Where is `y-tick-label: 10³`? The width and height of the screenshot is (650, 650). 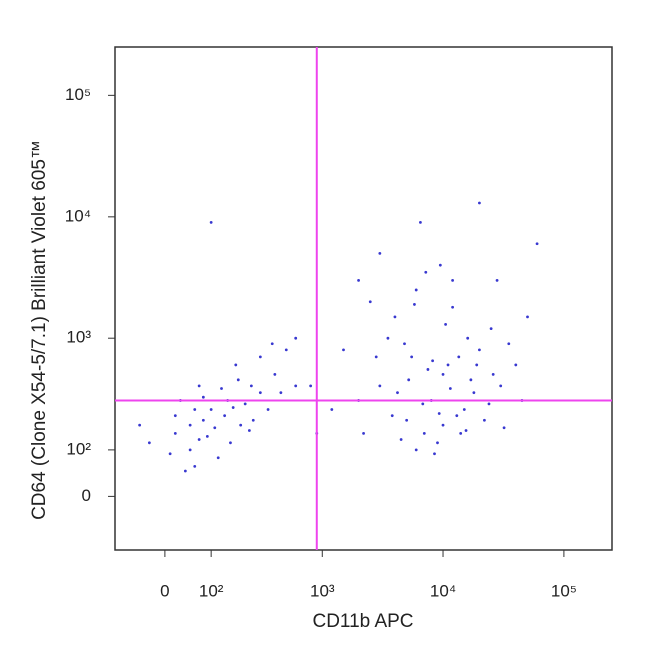 y-tick-label: 10³ is located at coordinates (78, 337).